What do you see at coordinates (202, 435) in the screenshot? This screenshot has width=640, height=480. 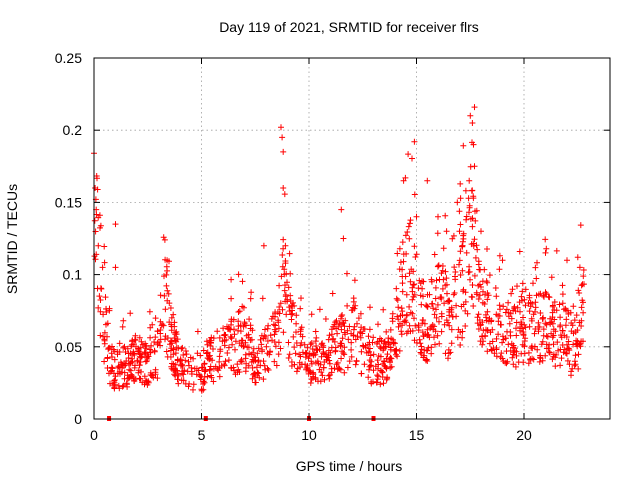 I see `x-tick-label: 5` at bounding box center [202, 435].